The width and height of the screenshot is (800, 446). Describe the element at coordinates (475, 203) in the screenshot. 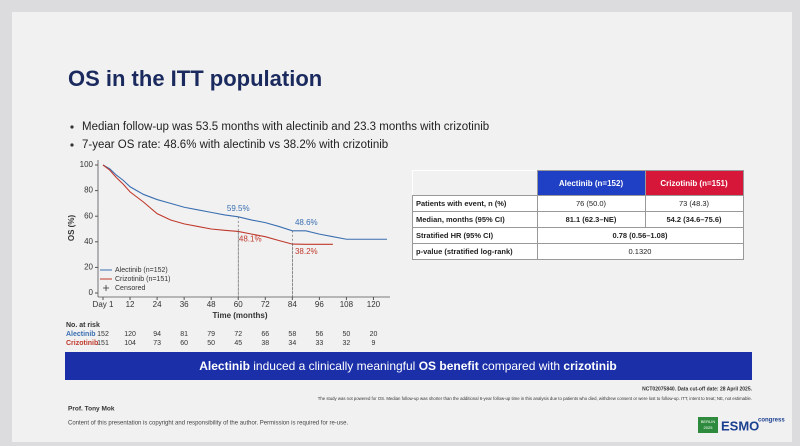

I see `row-label: Patients with event, n (%)` at that location.